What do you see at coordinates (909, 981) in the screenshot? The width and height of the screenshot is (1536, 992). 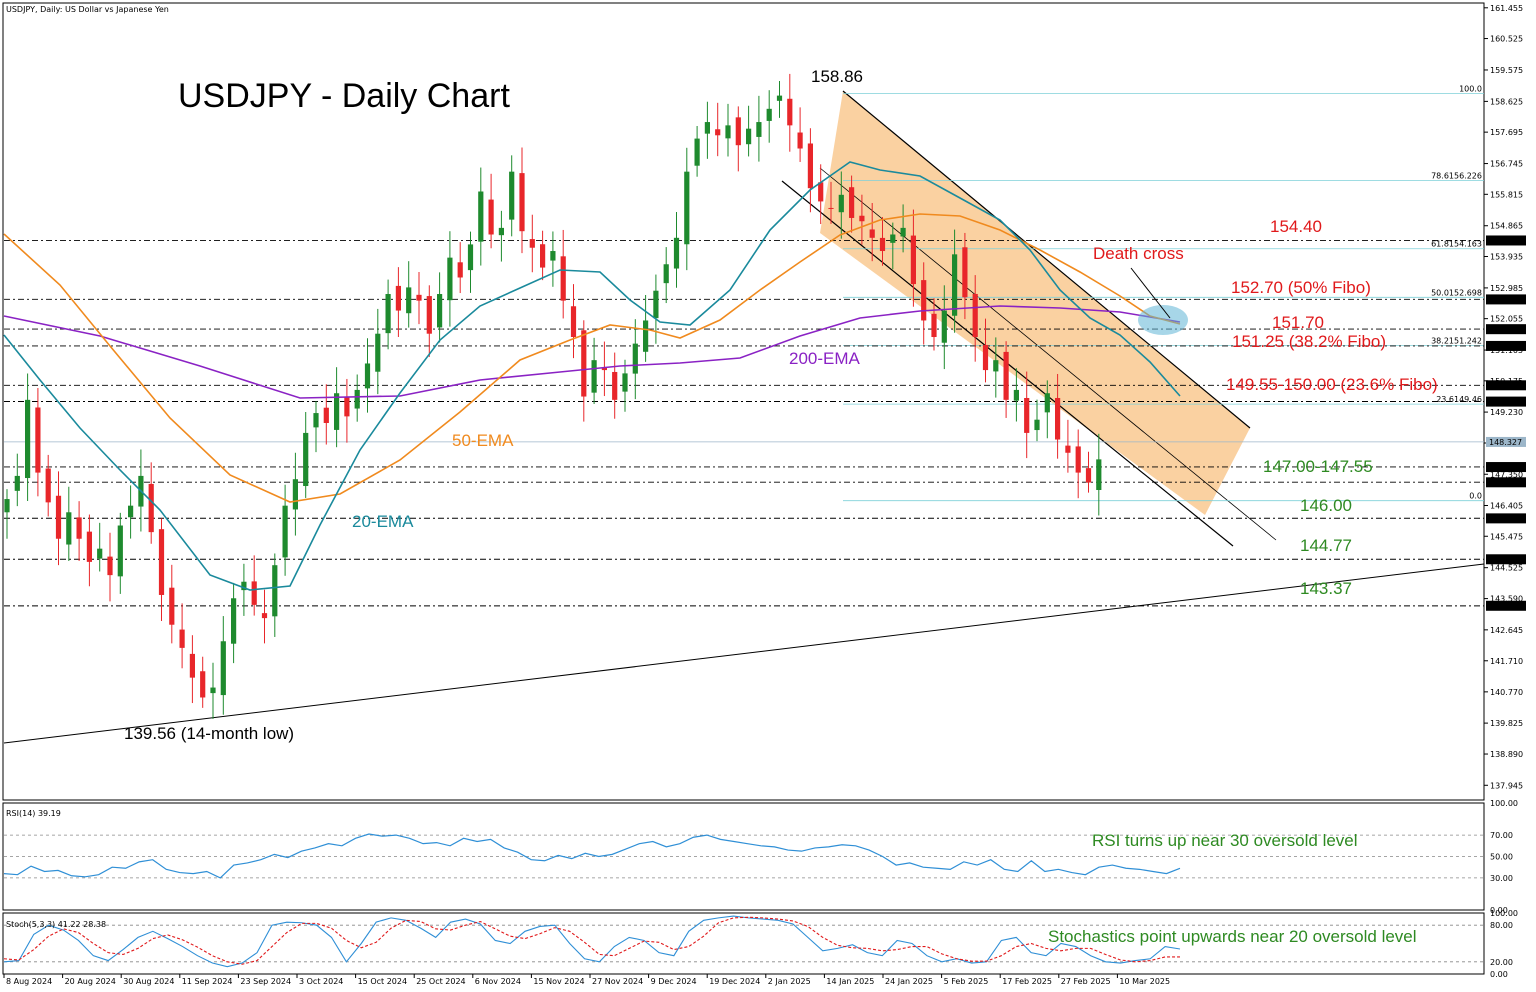 I see `x-tick-label: 24 Jan 2025` at bounding box center [909, 981].